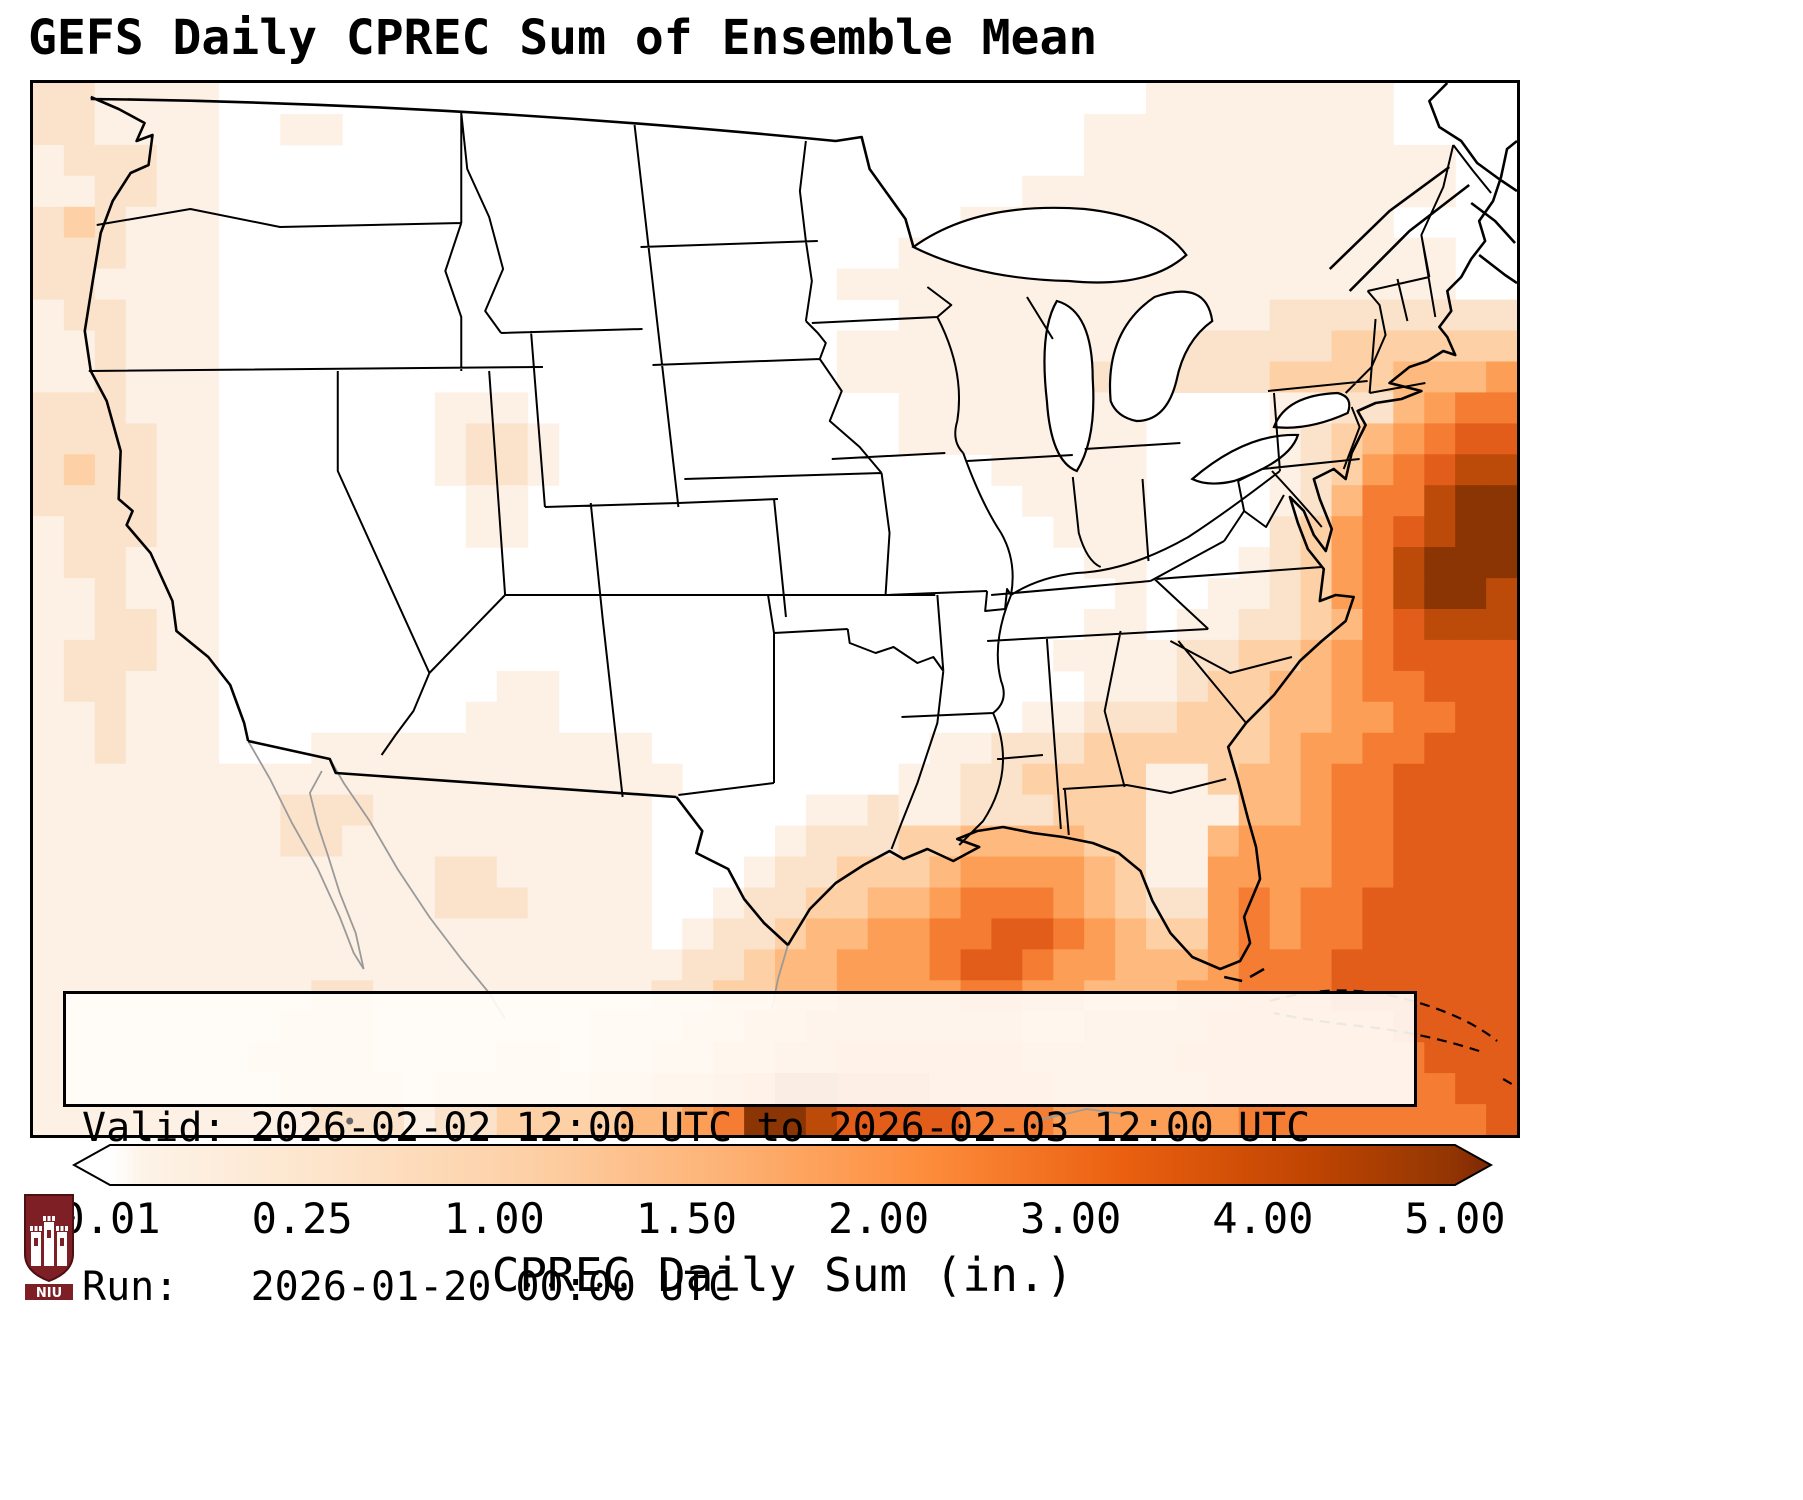 The height and width of the screenshot is (1500, 1803). I want to click on colorbar-tick-labels: 0.01 0.25 1.00 1.50 2.00 3.00 4.00 5.00, so click(782, 1220).